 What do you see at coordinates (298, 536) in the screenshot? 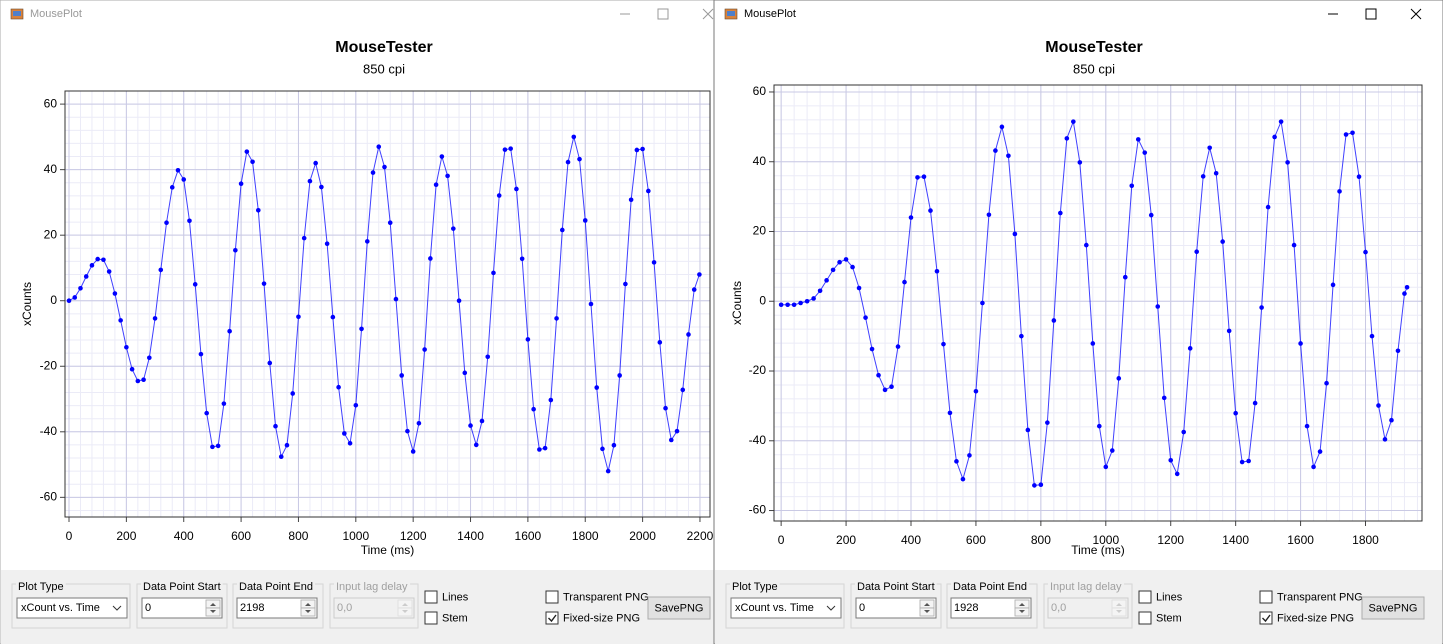
I see `x-tick-label: 800` at bounding box center [298, 536].